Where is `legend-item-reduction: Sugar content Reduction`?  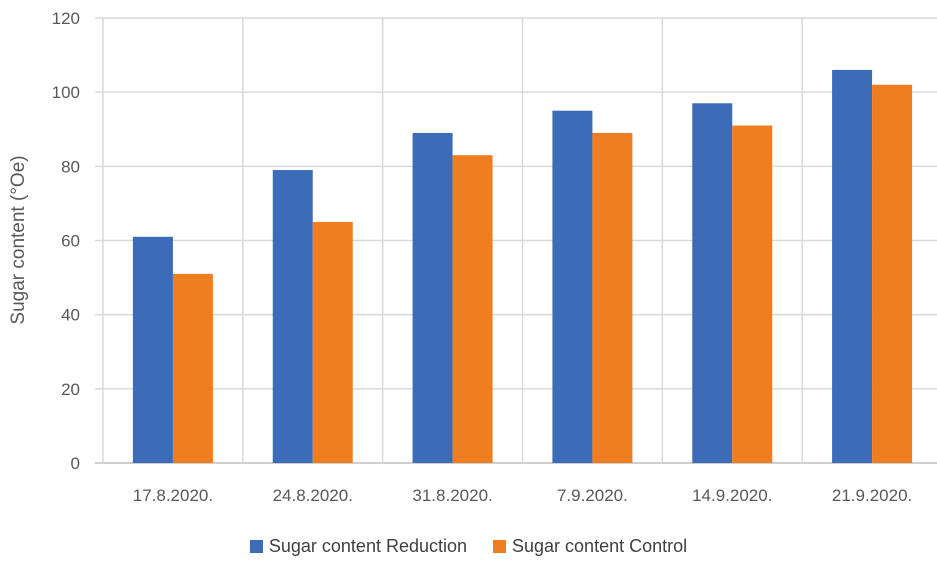 legend-item-reduction: Sugar content Reduction is located at coordinates (358, 546).